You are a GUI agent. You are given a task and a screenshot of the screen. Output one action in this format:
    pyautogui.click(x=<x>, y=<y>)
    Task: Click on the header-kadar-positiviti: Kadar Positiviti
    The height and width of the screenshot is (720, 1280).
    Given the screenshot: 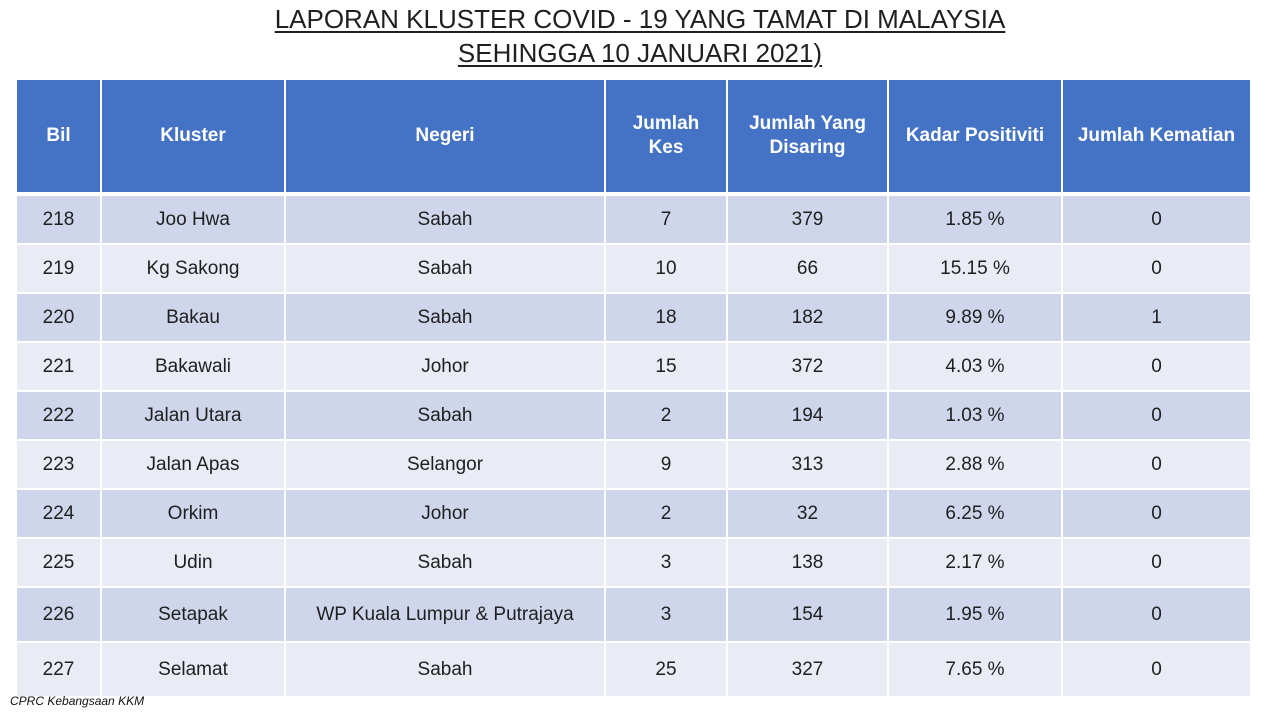 What is the action you would take?
    pyautogui.click(x=975, y=138)
    